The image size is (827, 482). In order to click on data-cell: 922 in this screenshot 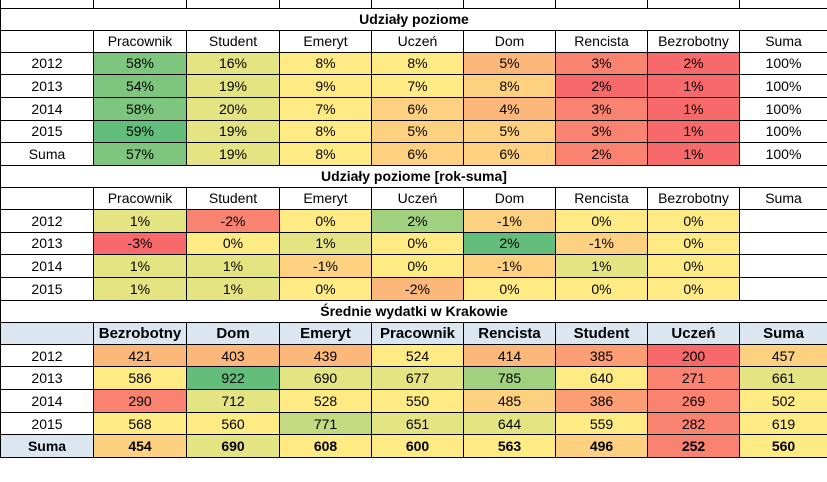, I will do `click(233, 378)`.